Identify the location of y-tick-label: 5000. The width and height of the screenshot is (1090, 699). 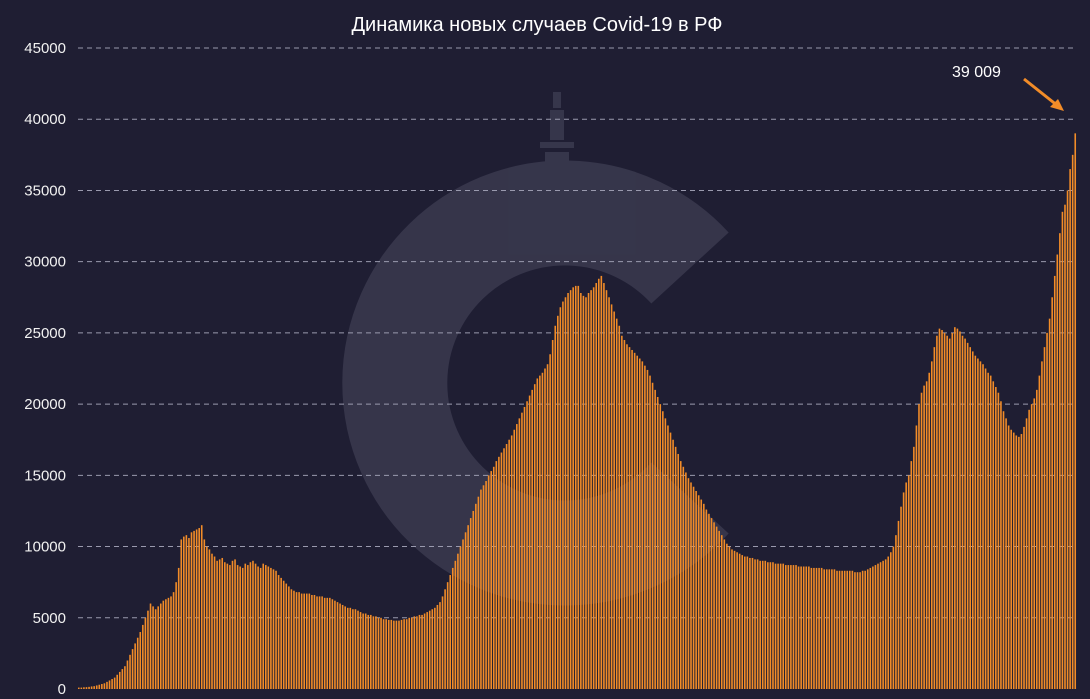
(49, 618).